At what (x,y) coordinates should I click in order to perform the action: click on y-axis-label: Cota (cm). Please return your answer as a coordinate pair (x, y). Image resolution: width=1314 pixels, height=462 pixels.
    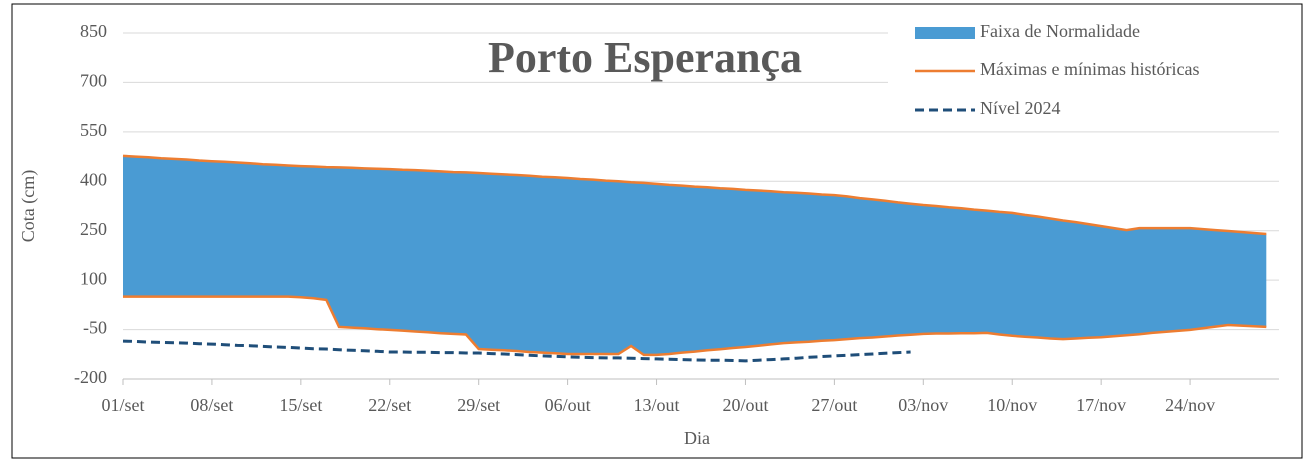
    Looking at the image, I should click on (28, 206).